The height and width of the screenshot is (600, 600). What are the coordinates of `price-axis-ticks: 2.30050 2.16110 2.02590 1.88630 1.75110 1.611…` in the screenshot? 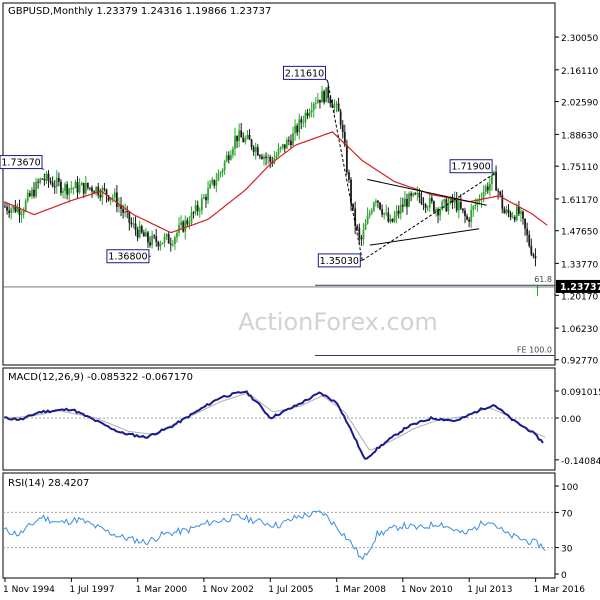 It's located at (576, 200).